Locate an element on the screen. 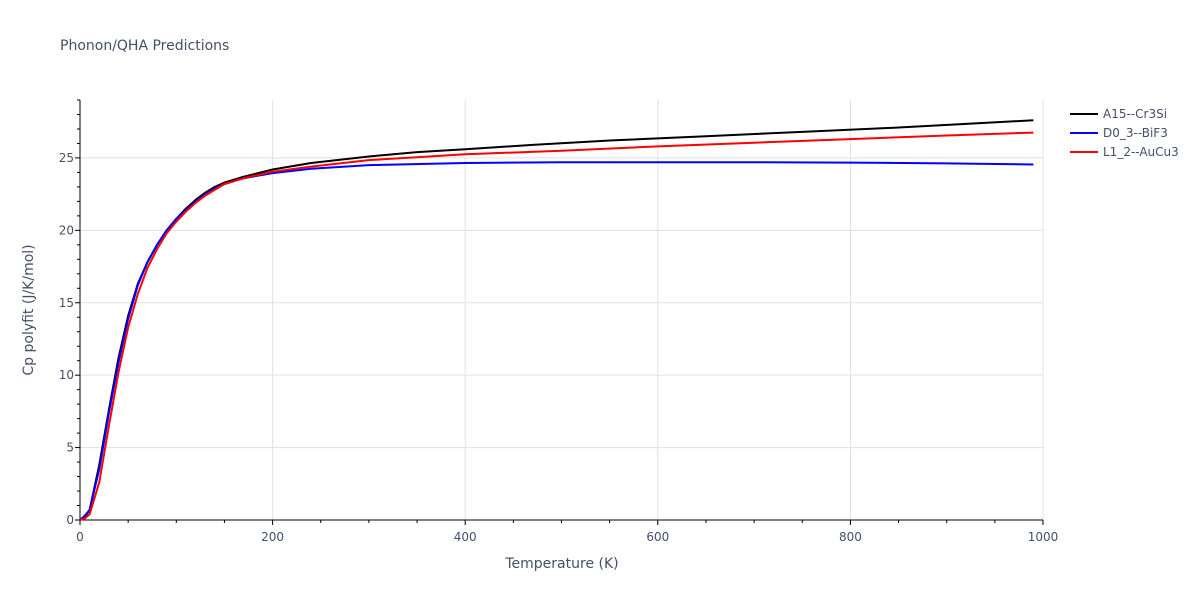 The height and width of the screenshot is (600, 1200). x-tick-label: 800 is located at coordinates (850, 537).